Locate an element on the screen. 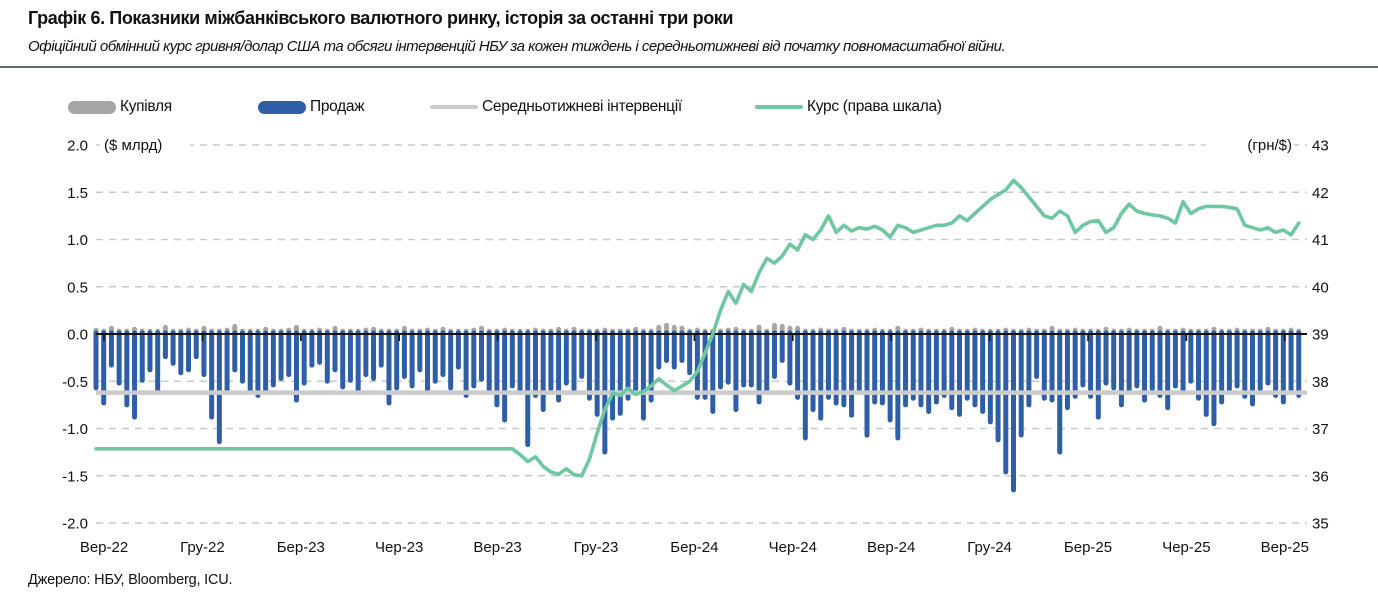  left-axis-unit: ($ млрд) is located at coordinates (133, 145).